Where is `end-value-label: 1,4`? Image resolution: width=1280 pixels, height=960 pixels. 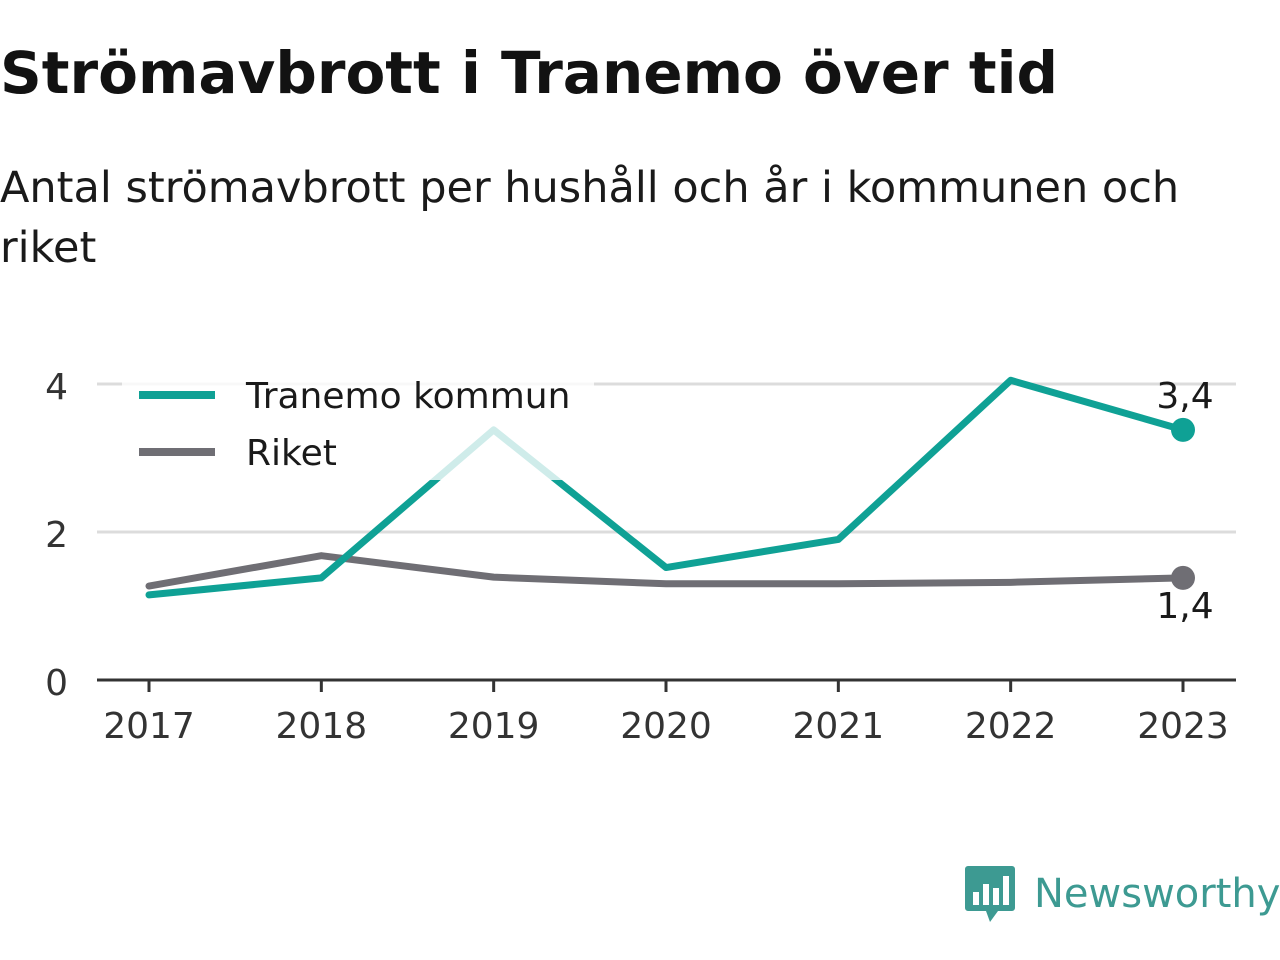 end-value-label: 1,4 is located at coordinates (1184, 606).